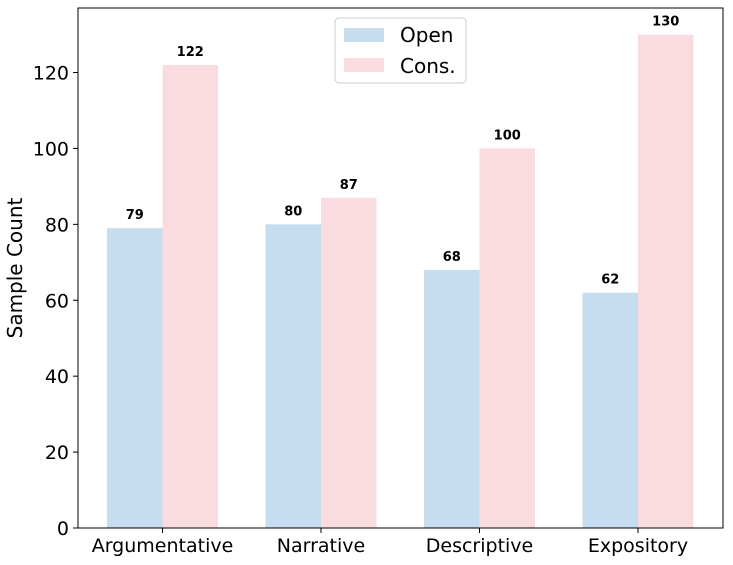  What do you see at coordinates (452, 398) in the screenshot?
I see `bar-open-descriptive` at bounding box center [452, 398].